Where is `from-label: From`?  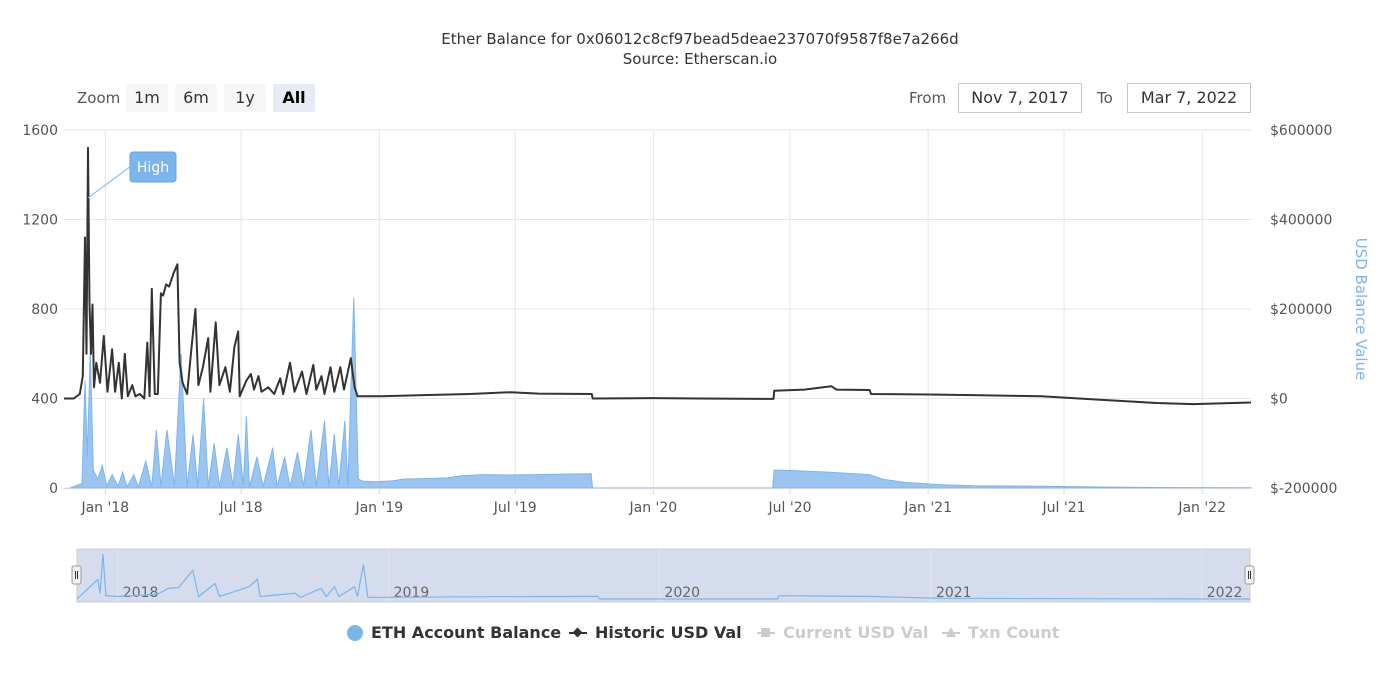 from-label: From is located at coordinates (928, 98).